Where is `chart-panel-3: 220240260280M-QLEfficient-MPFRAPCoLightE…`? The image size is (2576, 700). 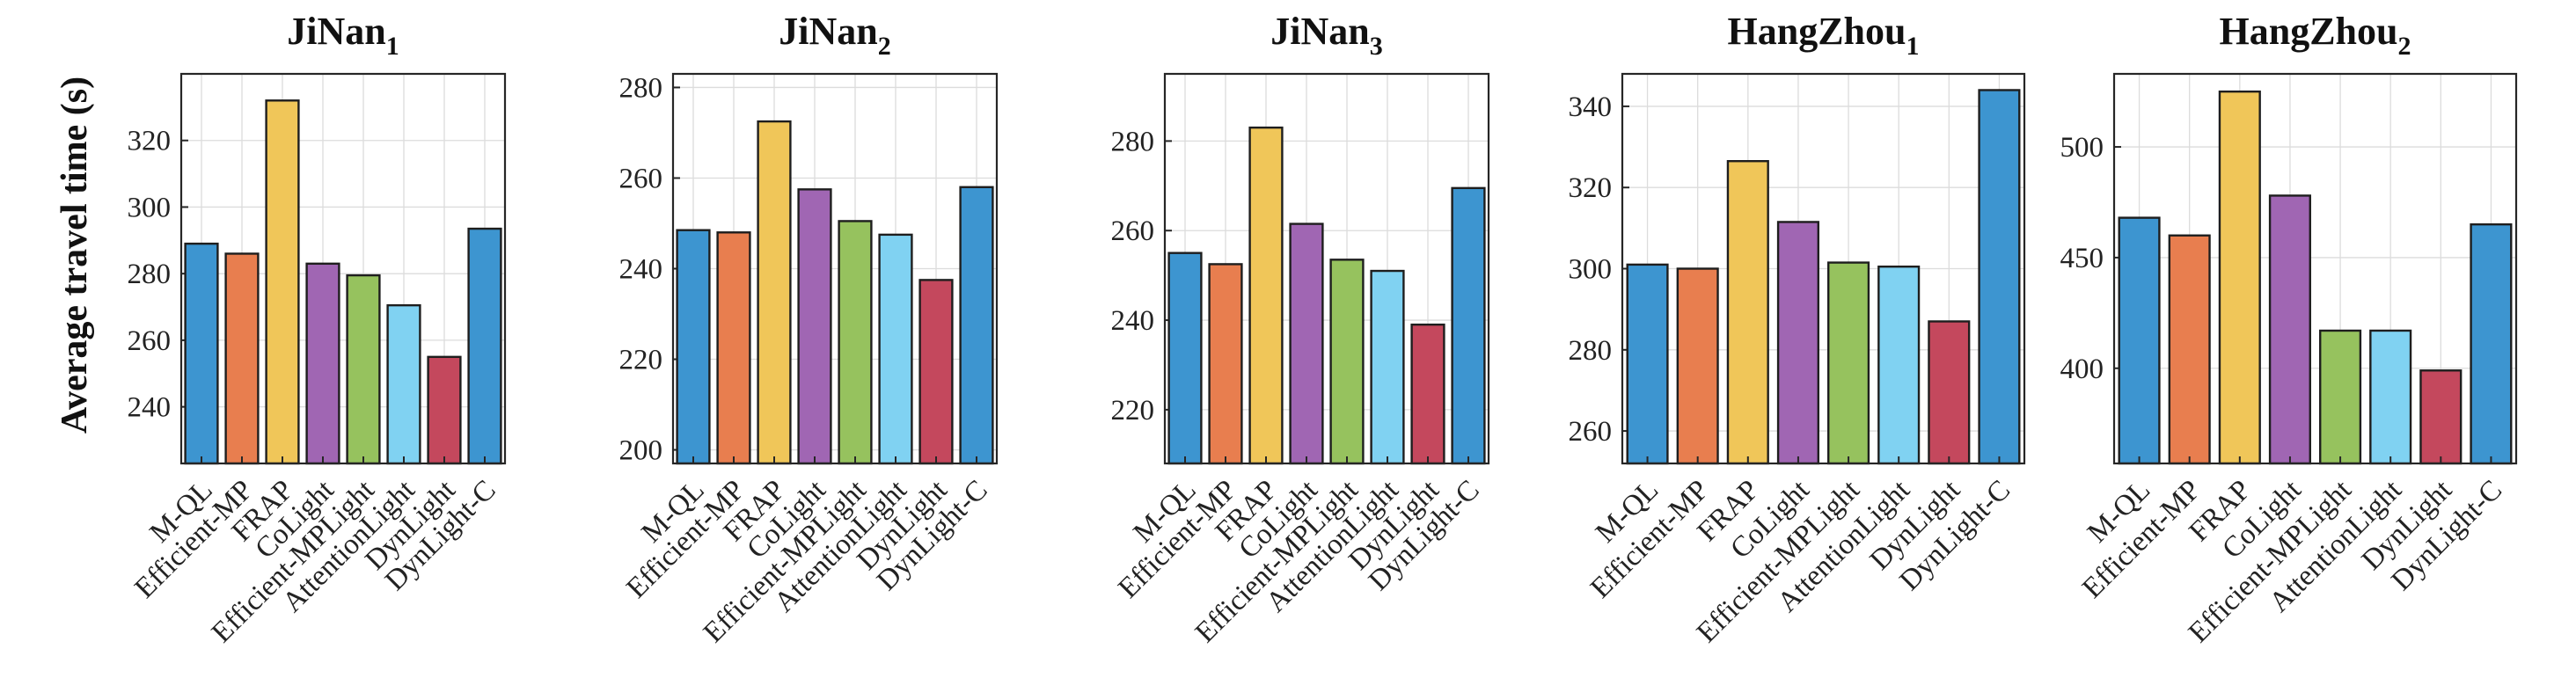
chart-panel-3: 220240260280M-QLEfficient-MPFRAPCoLightE… is located at coordinates (1300, 329).